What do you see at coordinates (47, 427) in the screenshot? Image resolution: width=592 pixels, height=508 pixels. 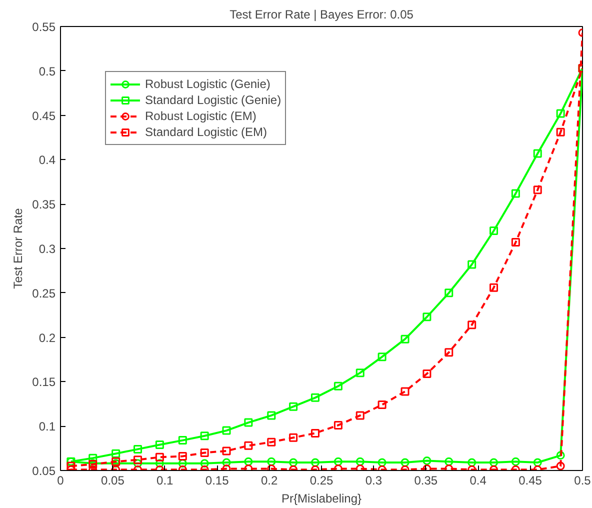 I see `y-tick-label: 0.1` at bounding box center [47, 427].